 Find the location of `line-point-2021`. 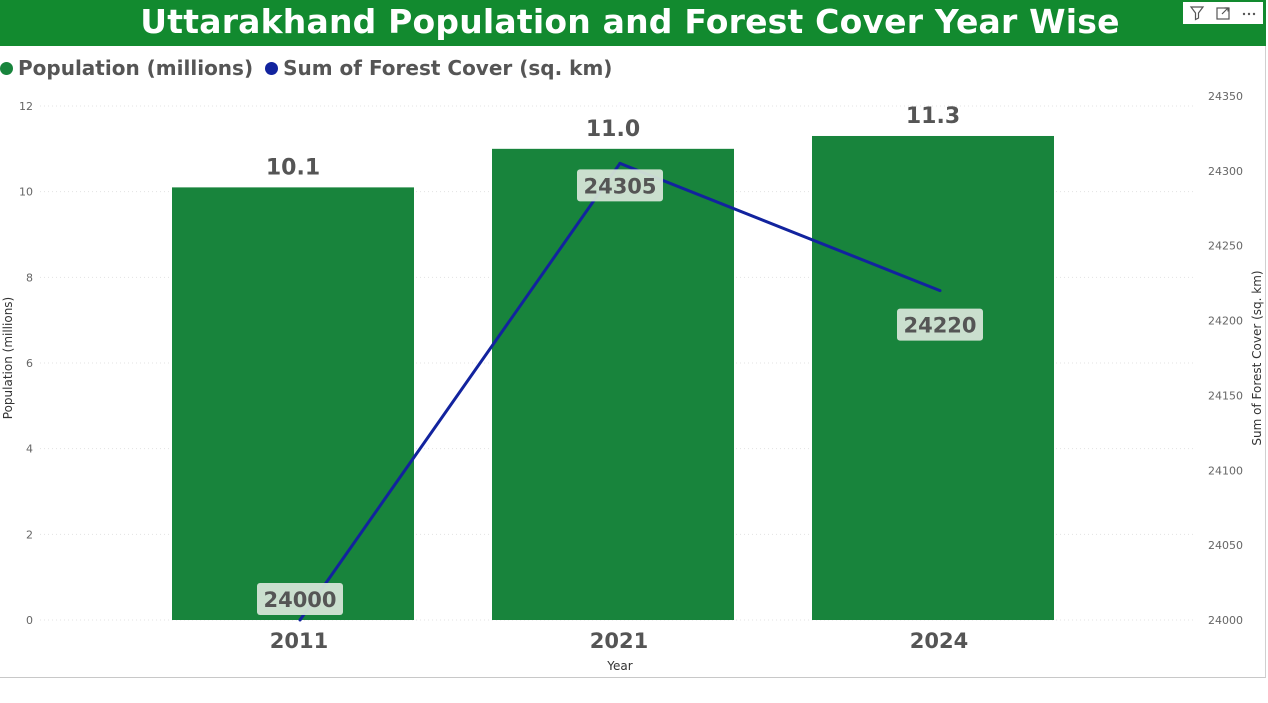

line-point-2021 is located at coordinates (620, 163).